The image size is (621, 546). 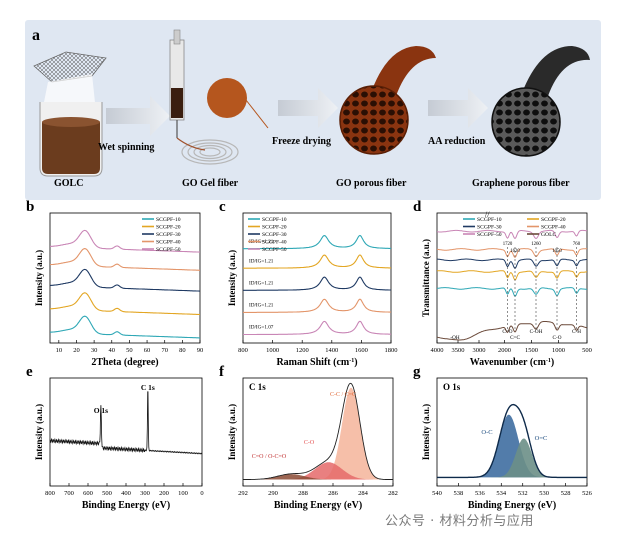 What do you see at coordinates (168, 235) in the screenshot?
I see `legend-label-b: SCGPF-30` at bounding box center [168, 235].